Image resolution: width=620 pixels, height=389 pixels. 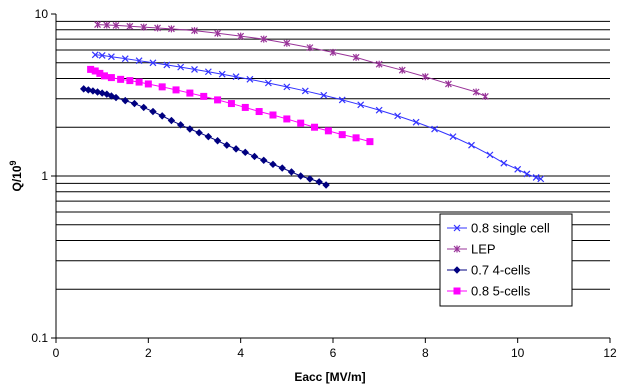 I want to click on x-tick-label: 8, so click(x=425, y=353).